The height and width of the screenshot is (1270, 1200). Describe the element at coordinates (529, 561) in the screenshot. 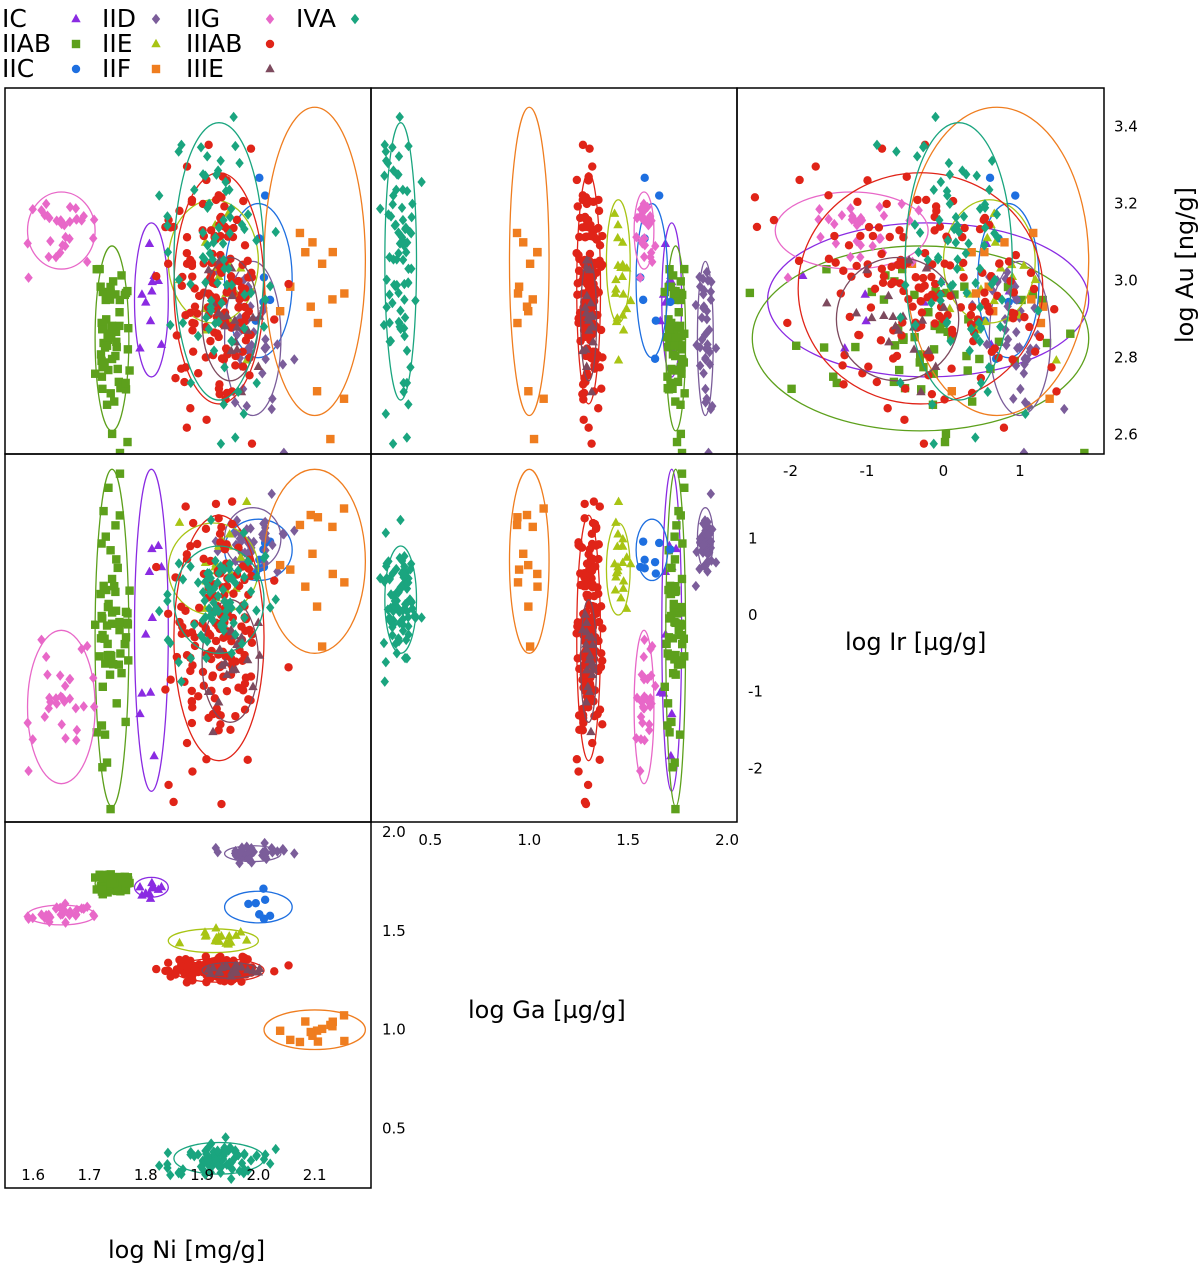

I see `ellipse-IIF` at that location.